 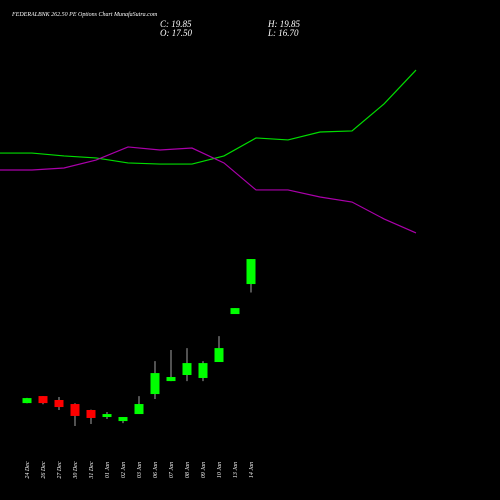 I want to click on x-tick-label: 08 Jan, so click(x=188, y=470).